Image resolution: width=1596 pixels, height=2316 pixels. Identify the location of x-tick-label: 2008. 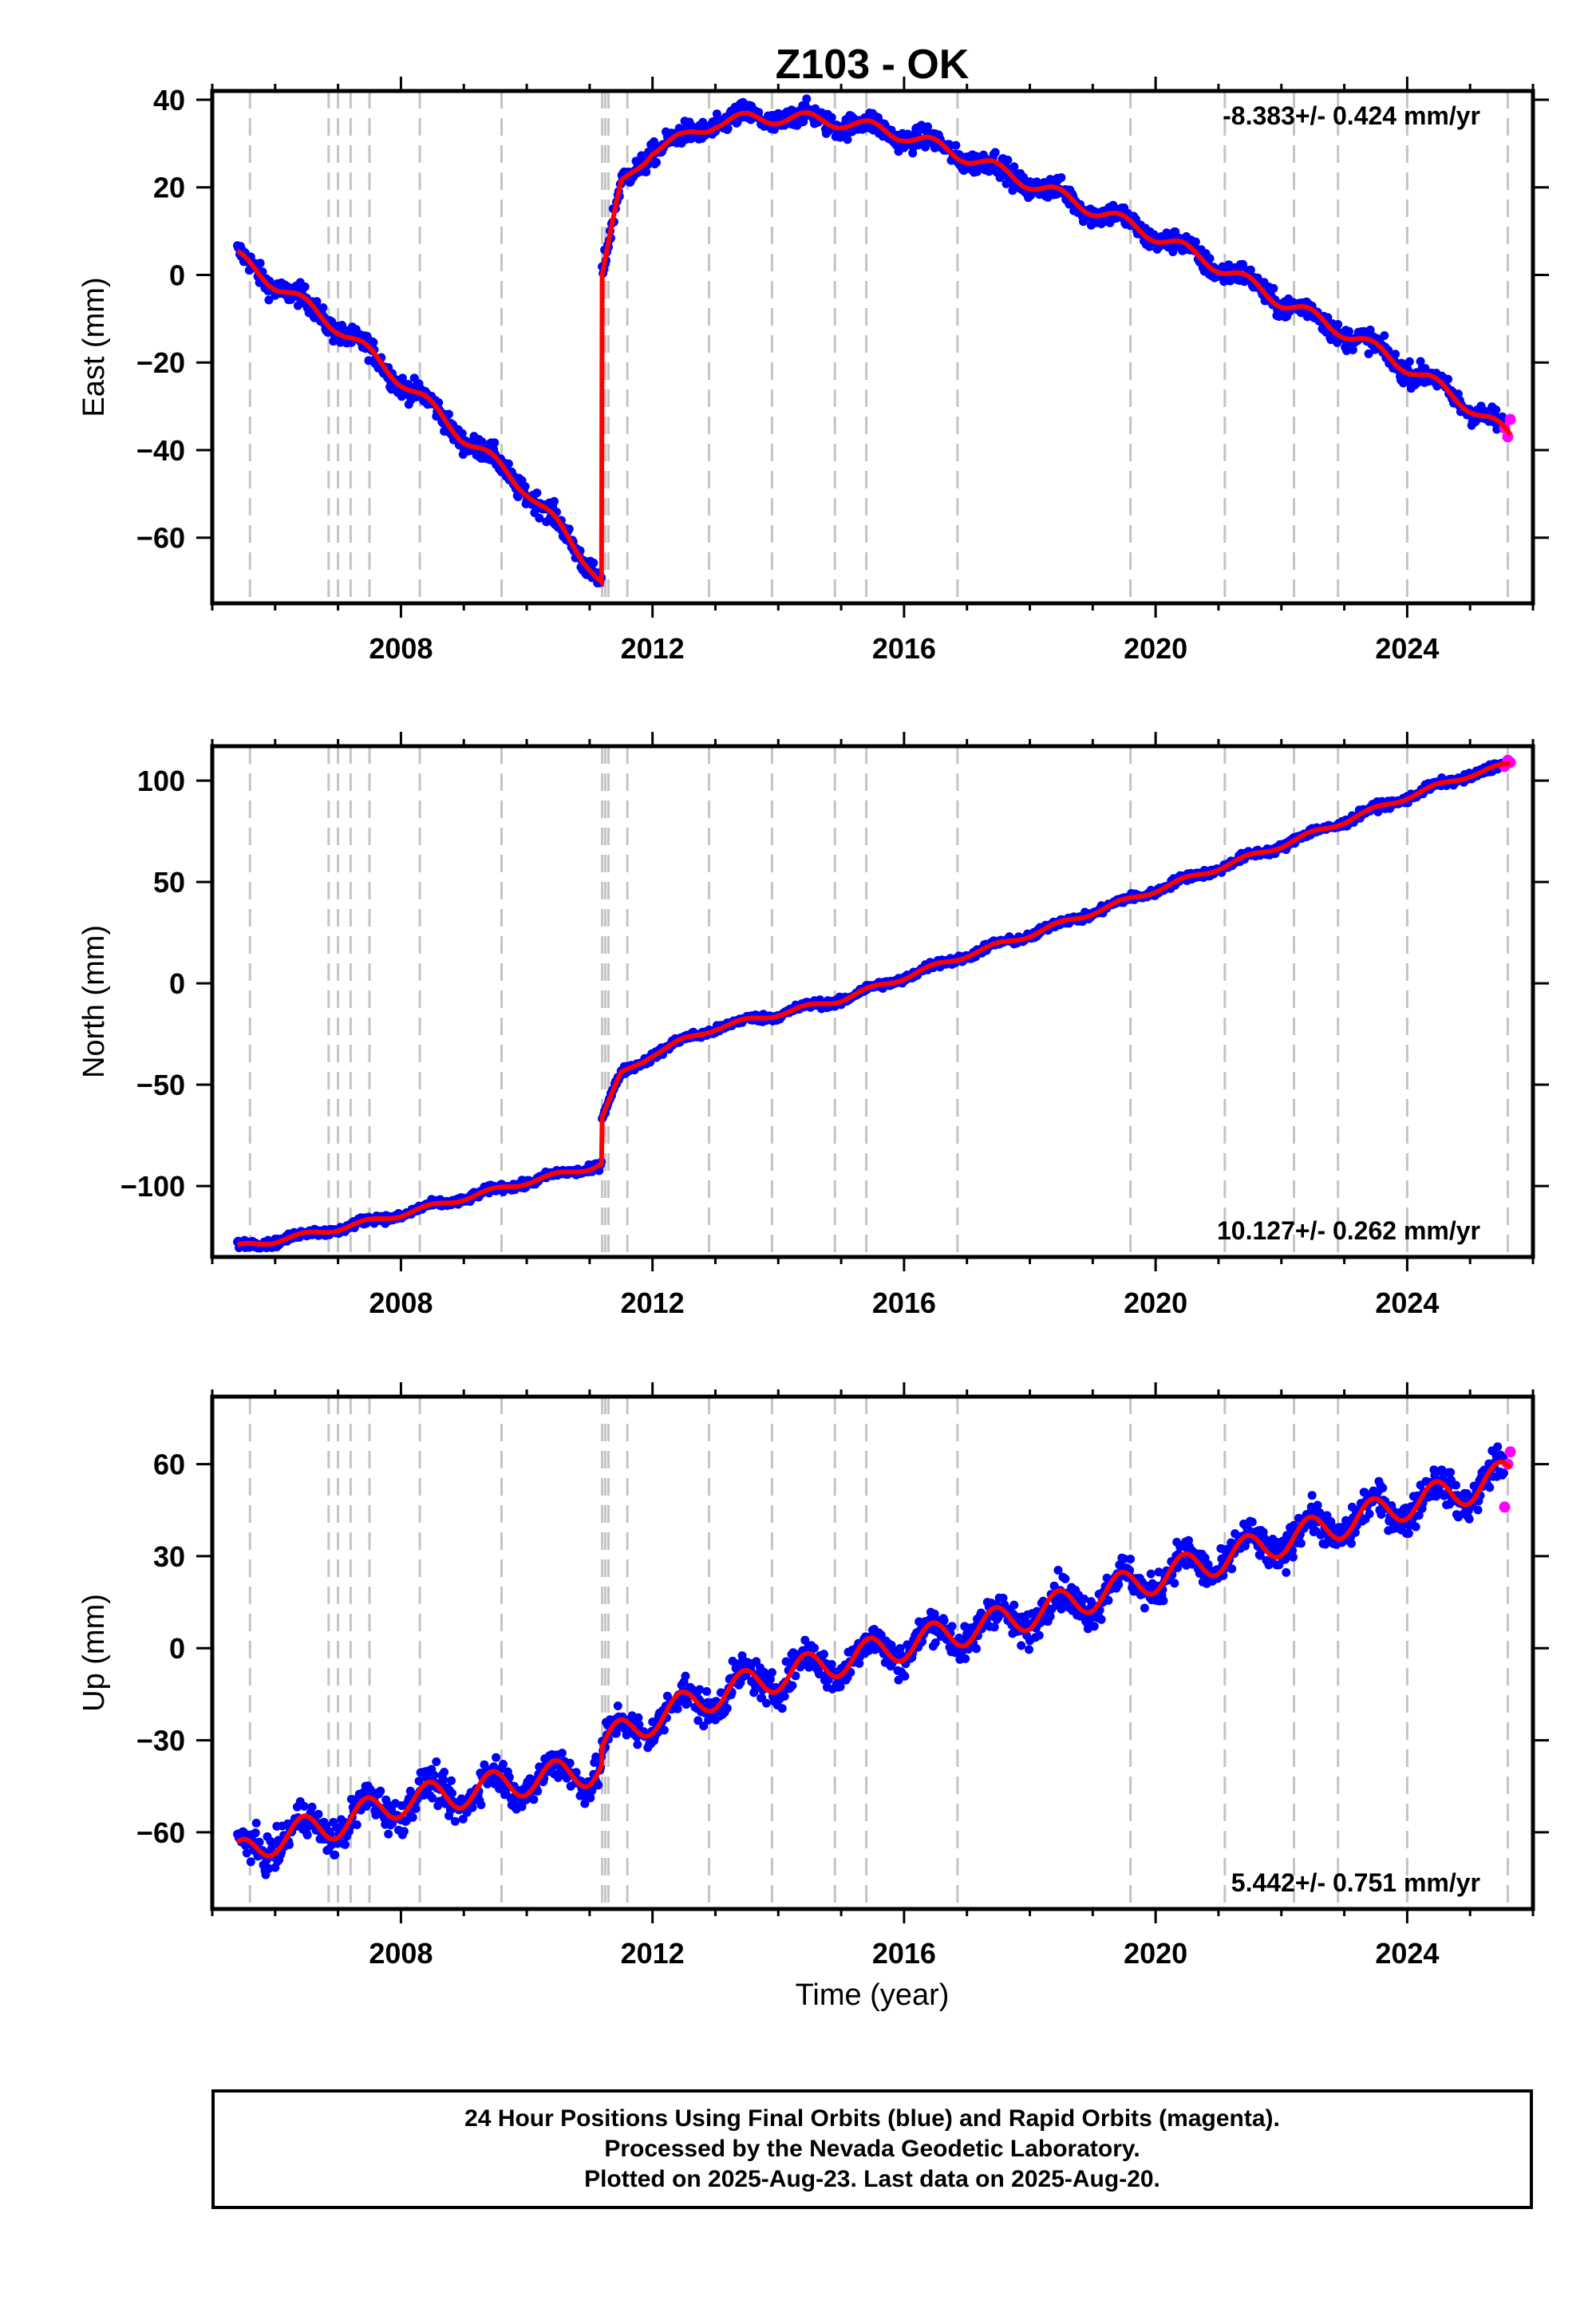
(401, 1302).